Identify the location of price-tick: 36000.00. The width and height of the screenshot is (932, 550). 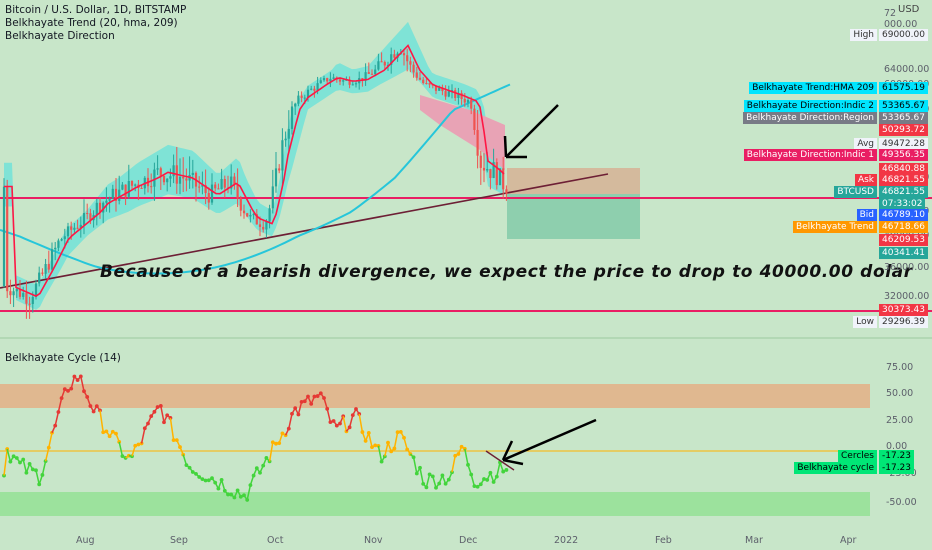
(907, 267).